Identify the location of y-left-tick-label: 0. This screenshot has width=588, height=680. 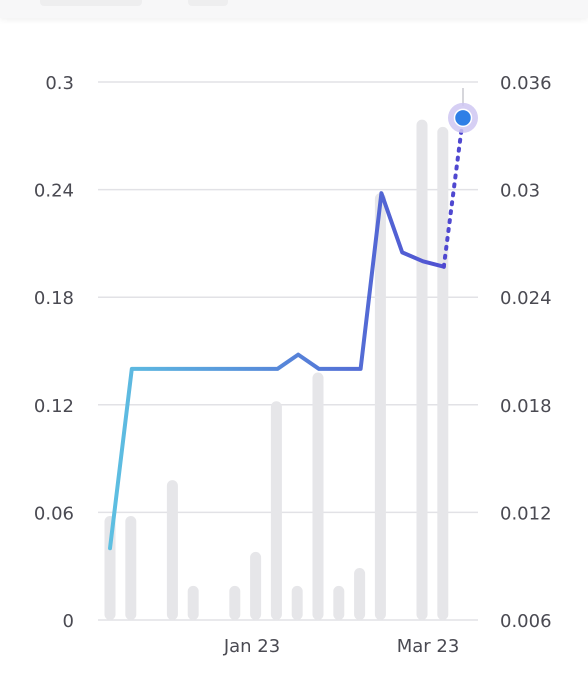
(68, 621).